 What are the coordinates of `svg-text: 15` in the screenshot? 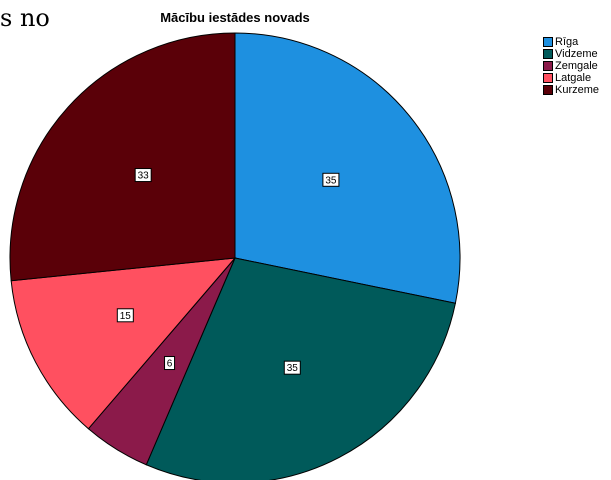 It's located at (126, 316).